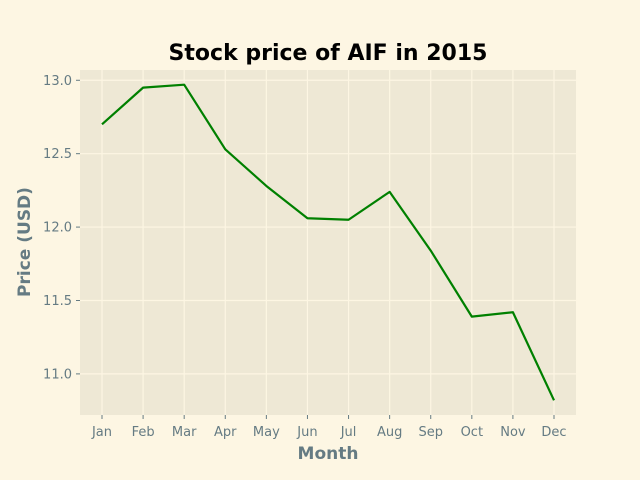  Describe the element at coordinates (329, 427) in the screenshot. I see `x-axis-ticks: Jan Feb Mar Apr May Jun Jul Aug Sep Oct Nov Dec` at that location.